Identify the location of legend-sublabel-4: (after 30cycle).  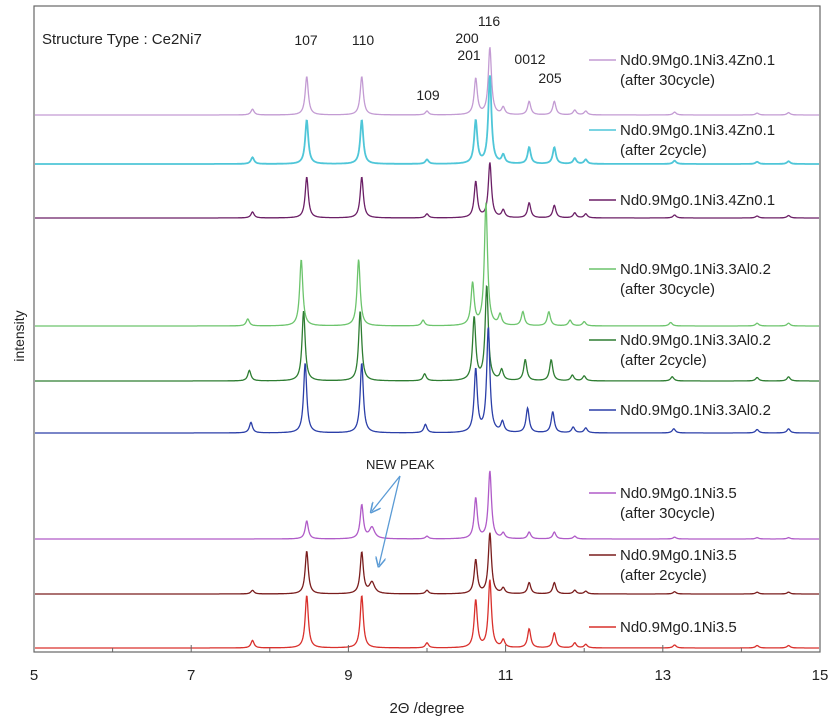
(667, 289).